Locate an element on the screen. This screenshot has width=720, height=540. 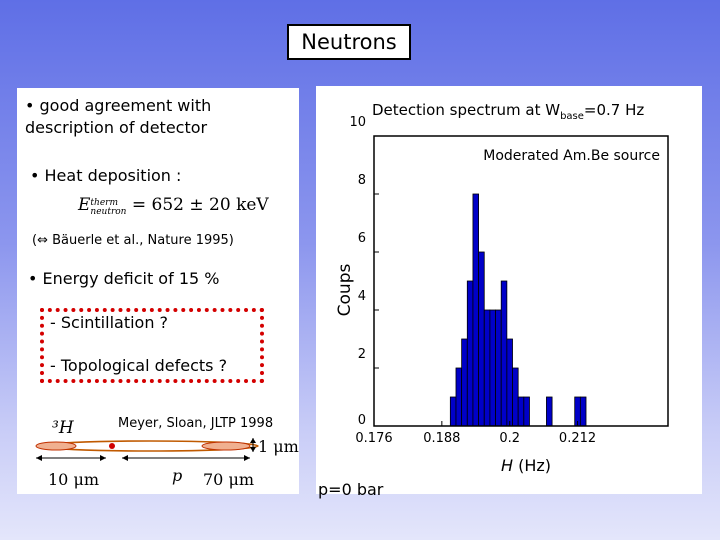
scale-1um-arrow-top is located at coordinates (253, 440).